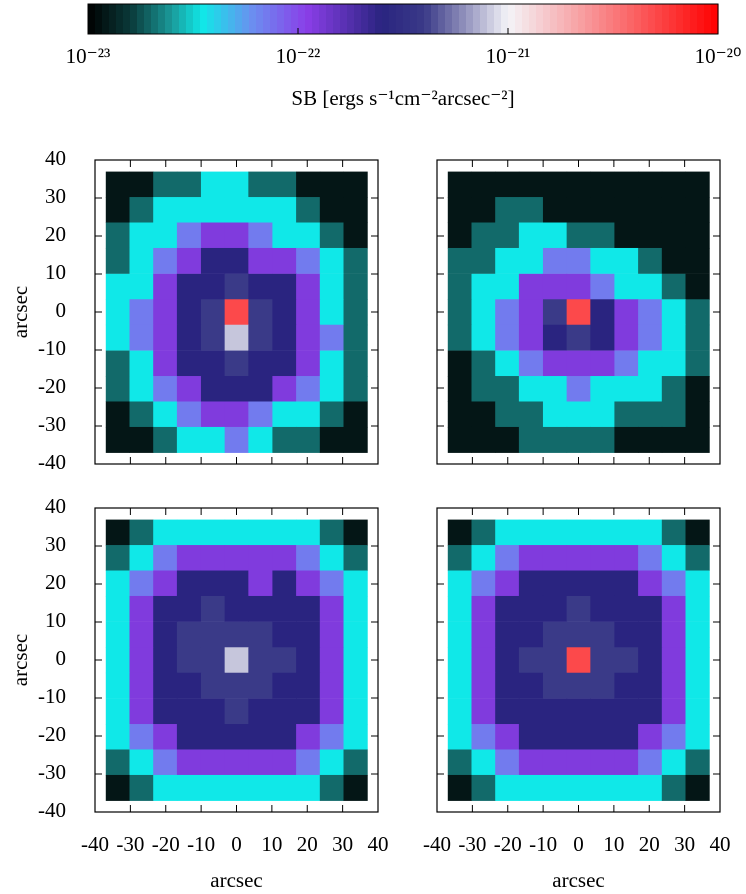 The image size is (746, 894). I want to click on y-tick-label: 20, so click(55, 582).